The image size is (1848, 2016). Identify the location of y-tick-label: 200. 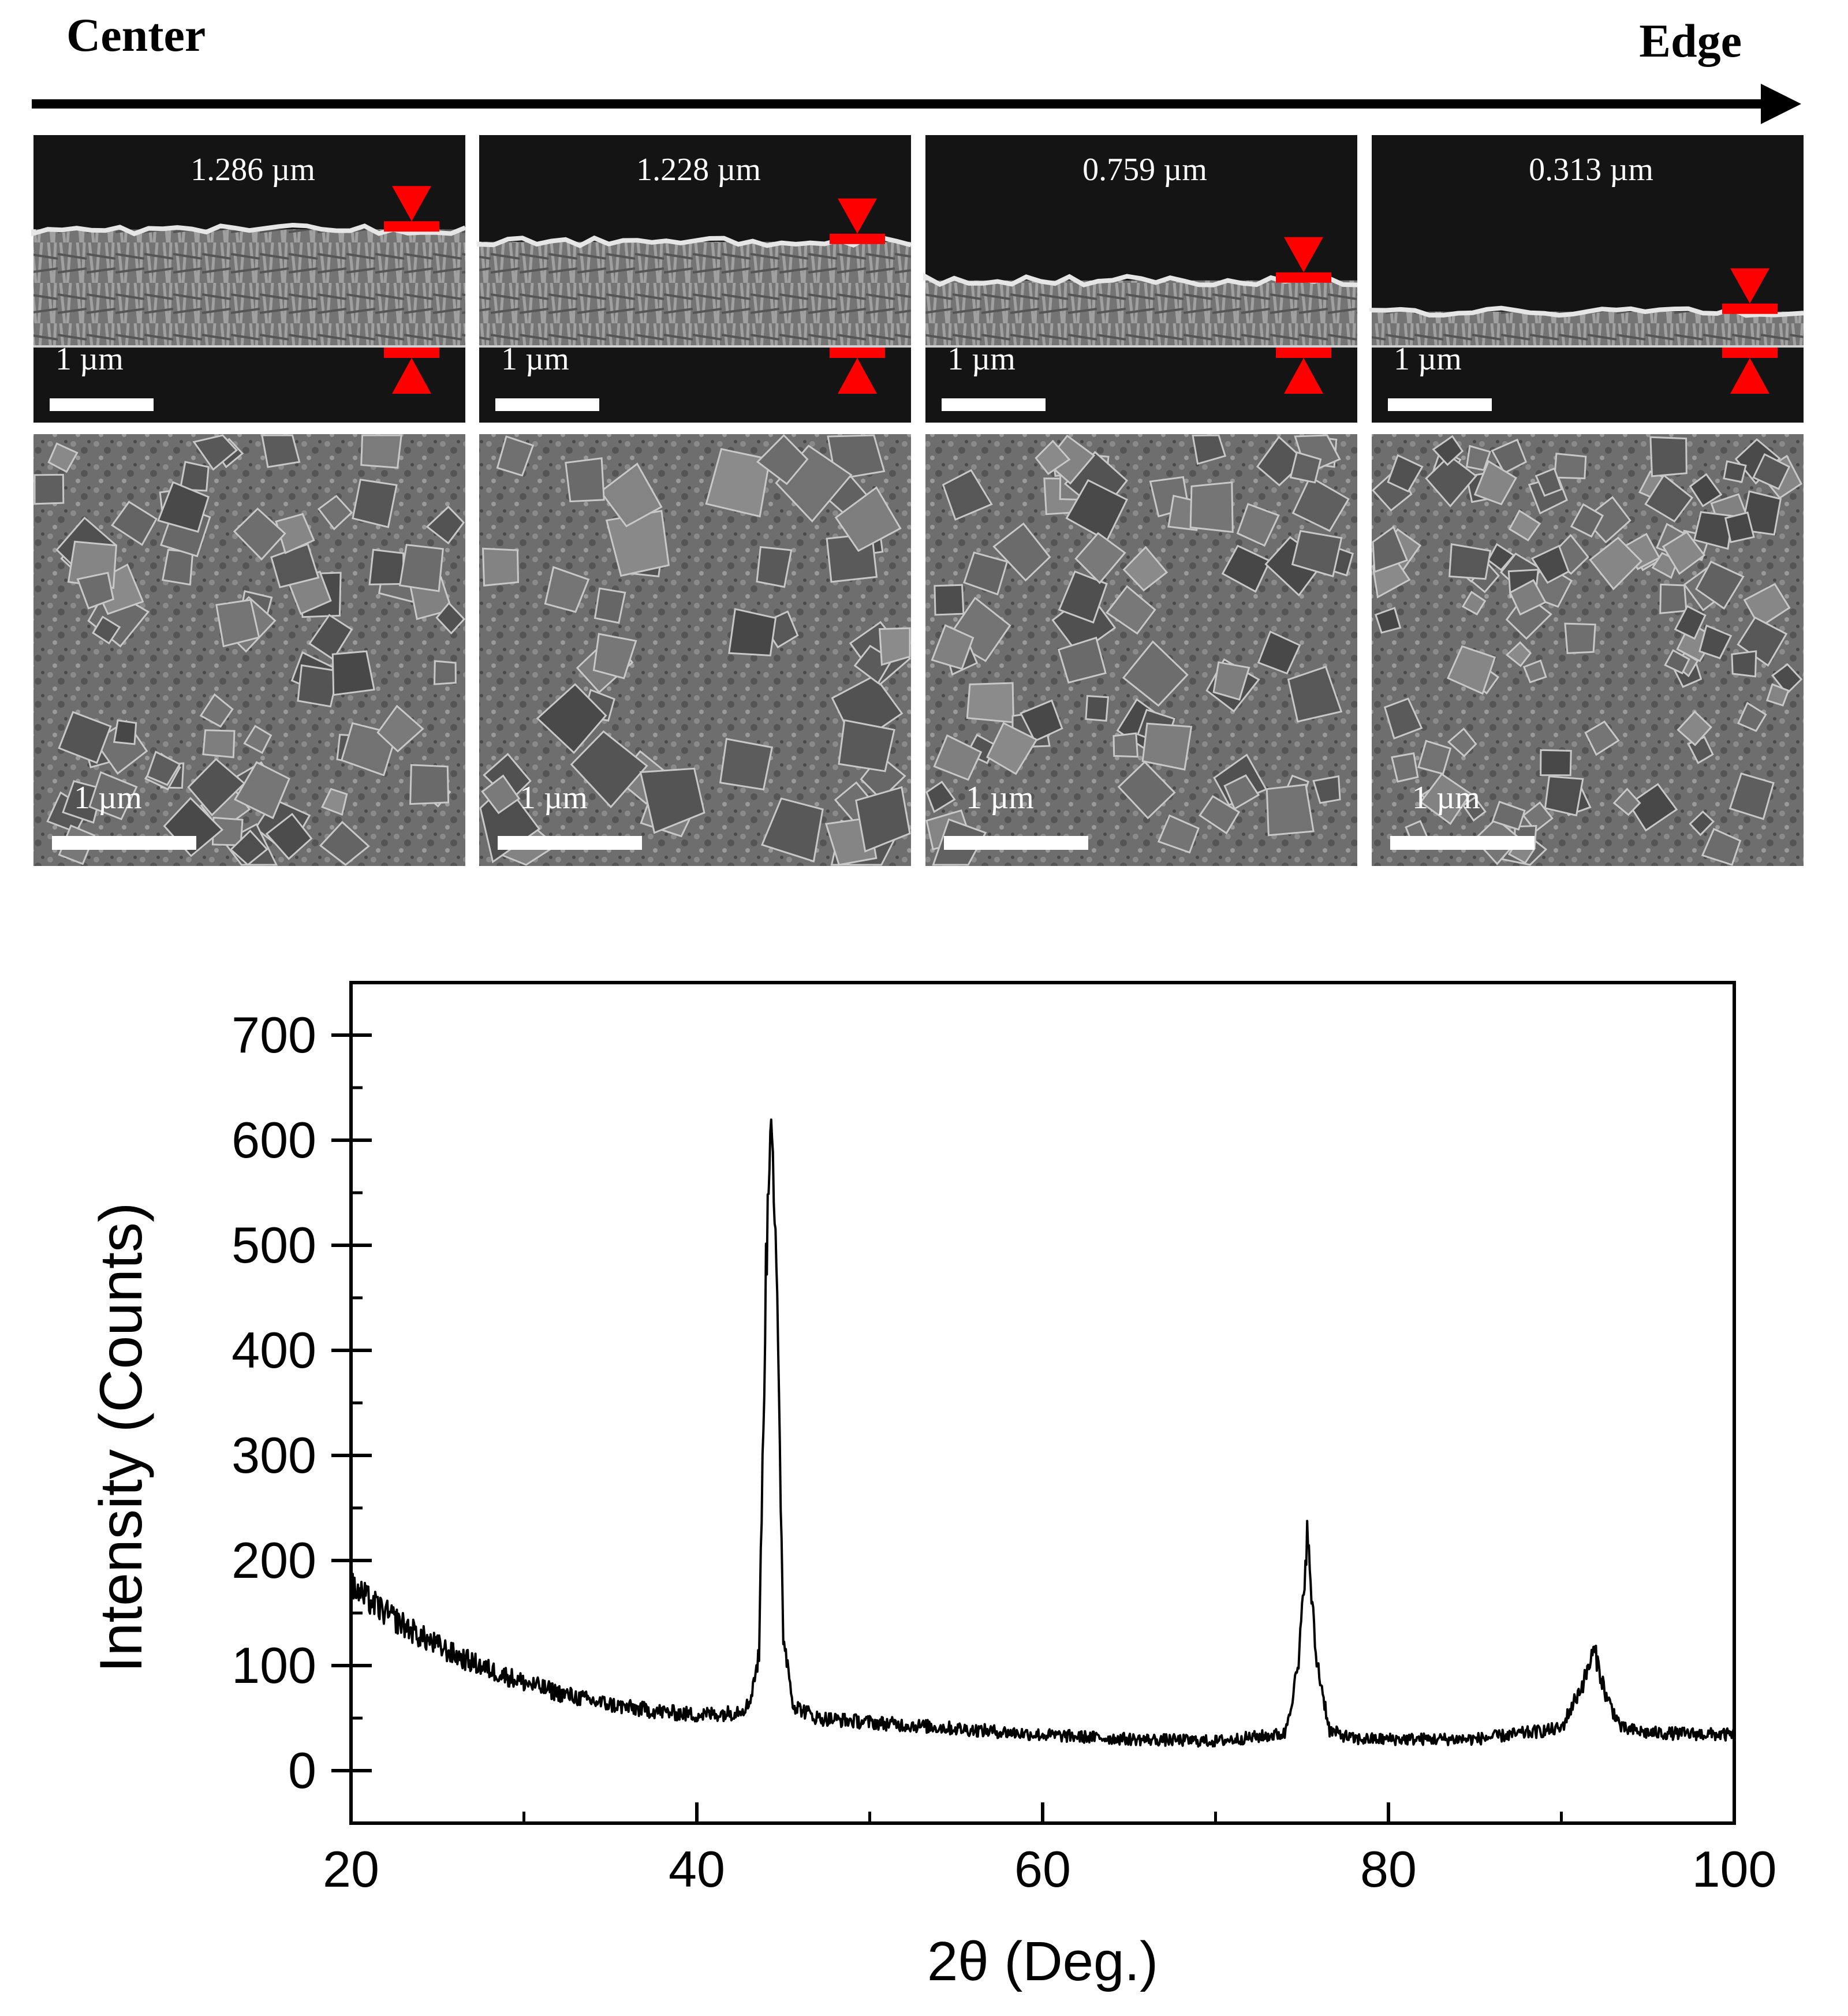
(274, 1560).